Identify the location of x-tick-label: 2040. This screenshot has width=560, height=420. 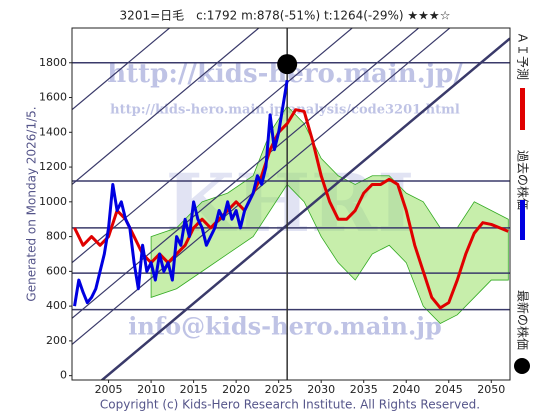
(406, 389).